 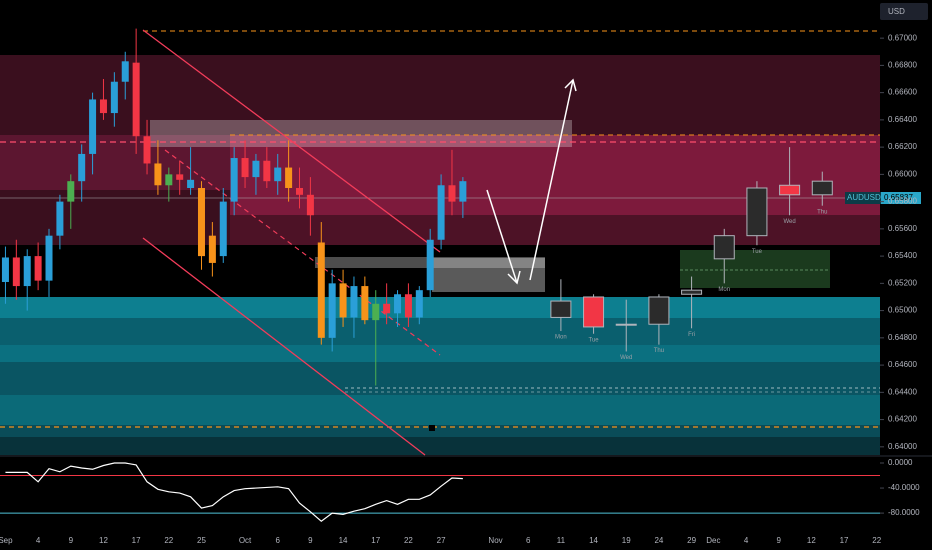 What do you see at coordinates (902, 201) in the screenshot?
I see `y-tick-label: 0.65800` at bounding box center [902, 201].